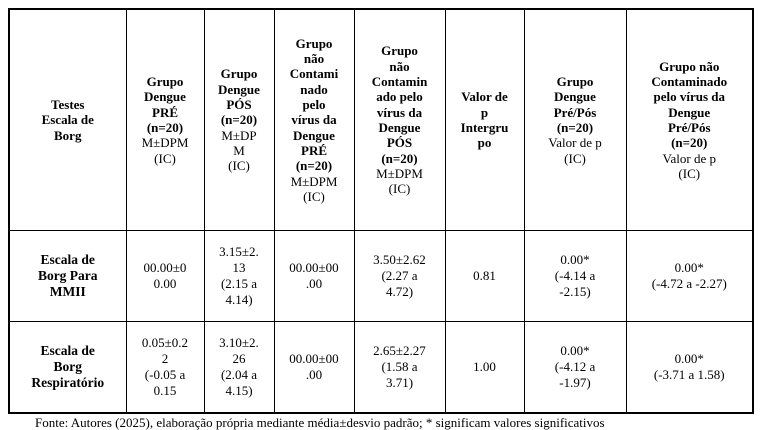  I want to click on data-cell: 0.00* (-3.71 a 1.58), so click(689, 367).